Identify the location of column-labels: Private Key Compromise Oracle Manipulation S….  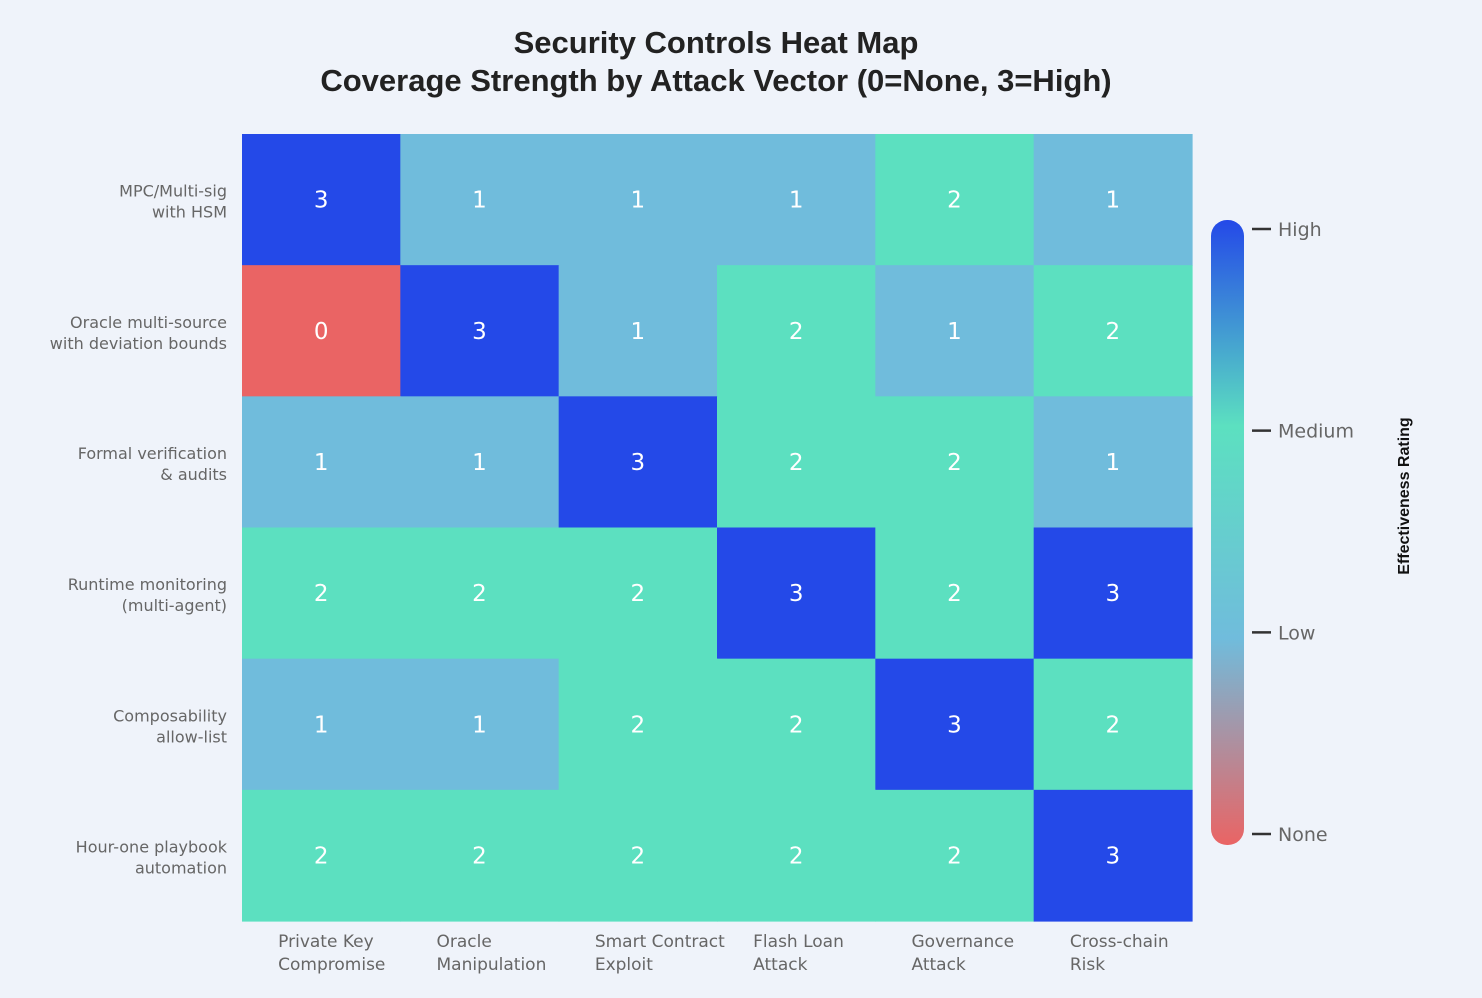
(723, 953).